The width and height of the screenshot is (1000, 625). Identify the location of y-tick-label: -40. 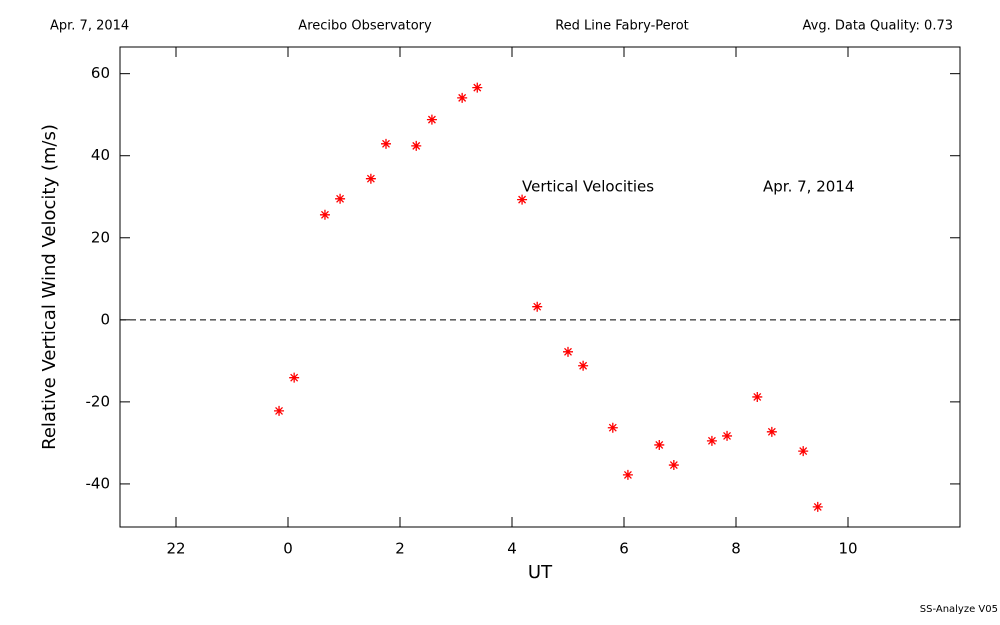
(98, 483).